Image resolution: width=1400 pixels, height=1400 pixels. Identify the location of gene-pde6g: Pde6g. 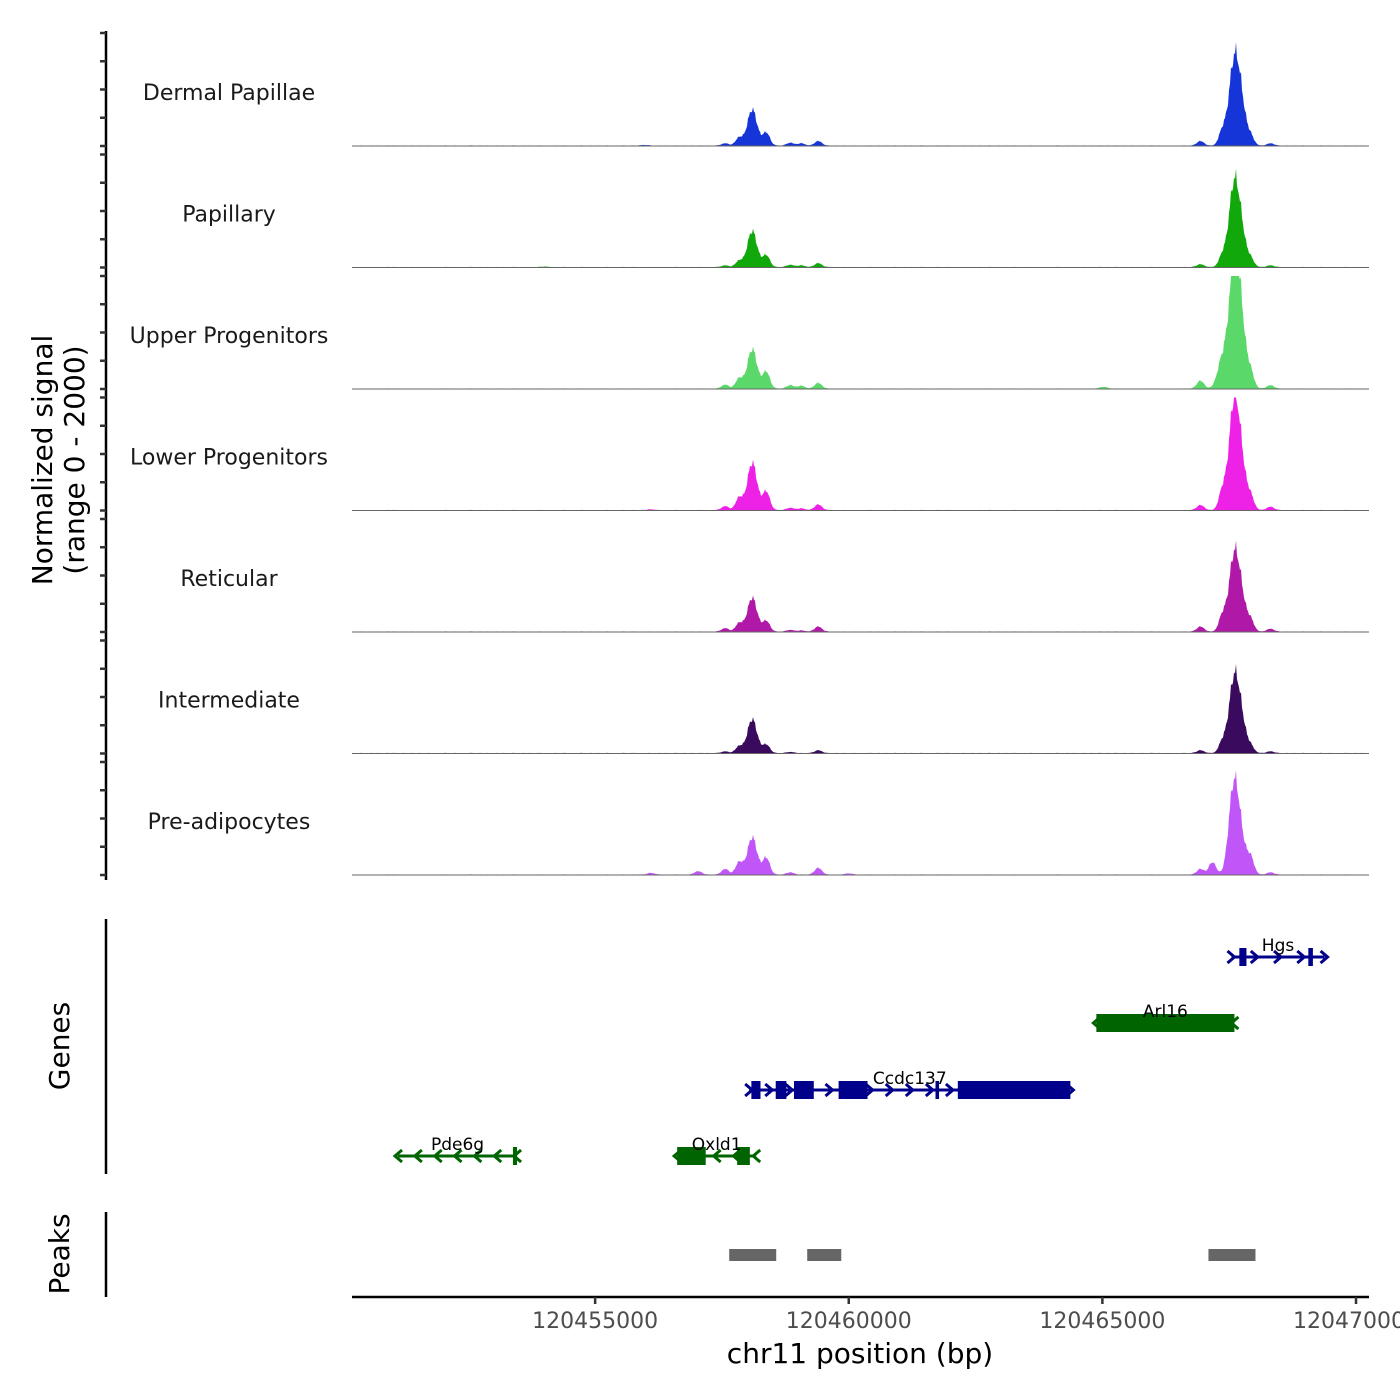
(457, 1150).